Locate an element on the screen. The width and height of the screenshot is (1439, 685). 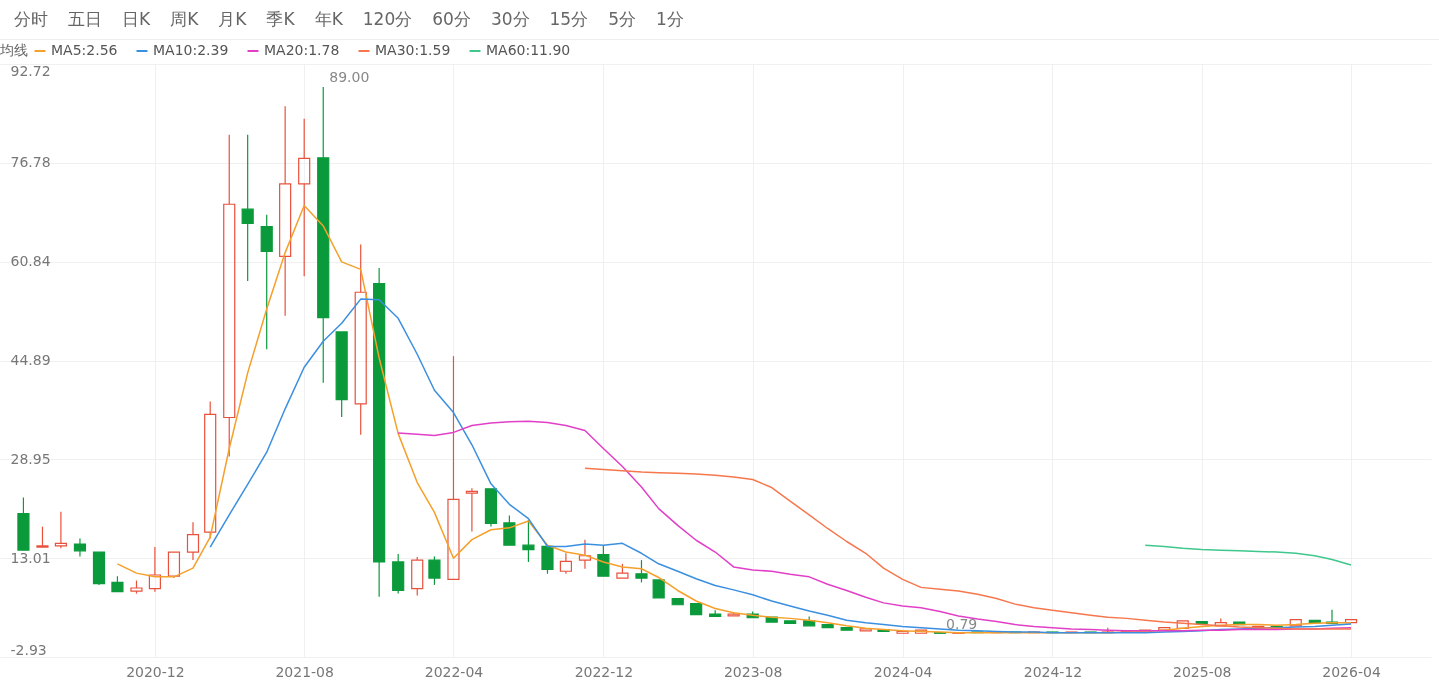
text: 60分 is located at coordinates (451, 19).